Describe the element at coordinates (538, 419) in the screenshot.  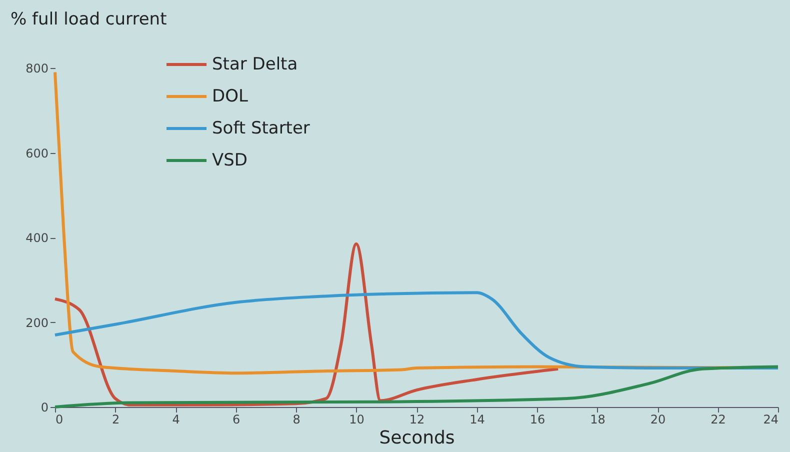
I see `x-tick-label: 16` at that location.